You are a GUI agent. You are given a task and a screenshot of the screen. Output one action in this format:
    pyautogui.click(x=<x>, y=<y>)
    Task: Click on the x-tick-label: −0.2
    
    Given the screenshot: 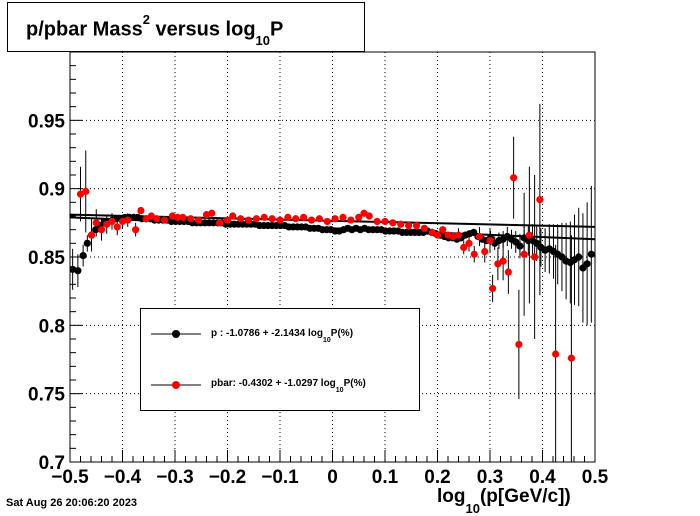 What is the action you would take?
    pyautogui.click(x=228, y=477)
    